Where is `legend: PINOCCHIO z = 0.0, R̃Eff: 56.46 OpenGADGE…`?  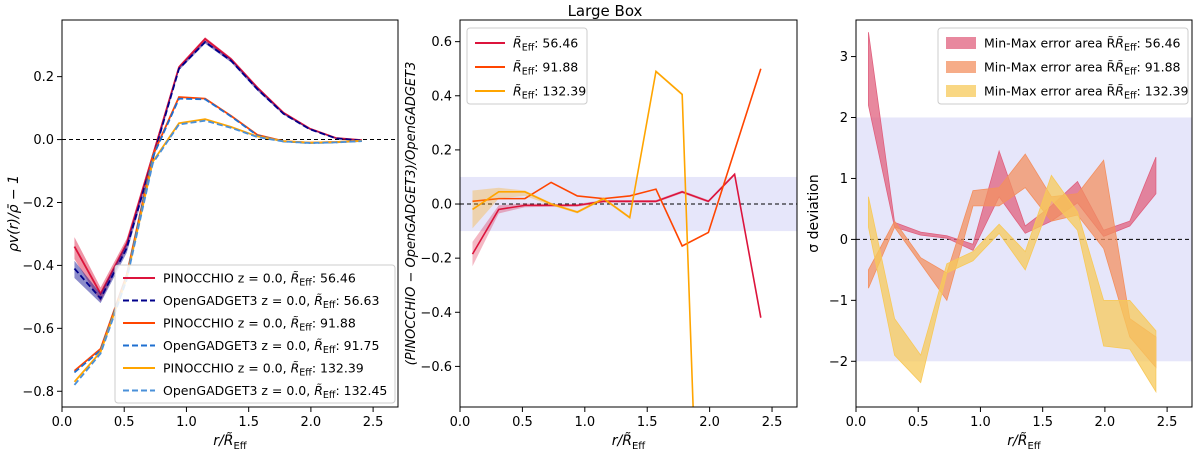 legend: PINOCCHIO z = 0.0, R̃Eff: 56.46 OpenGADGE… is located at coordinates (255, 334).